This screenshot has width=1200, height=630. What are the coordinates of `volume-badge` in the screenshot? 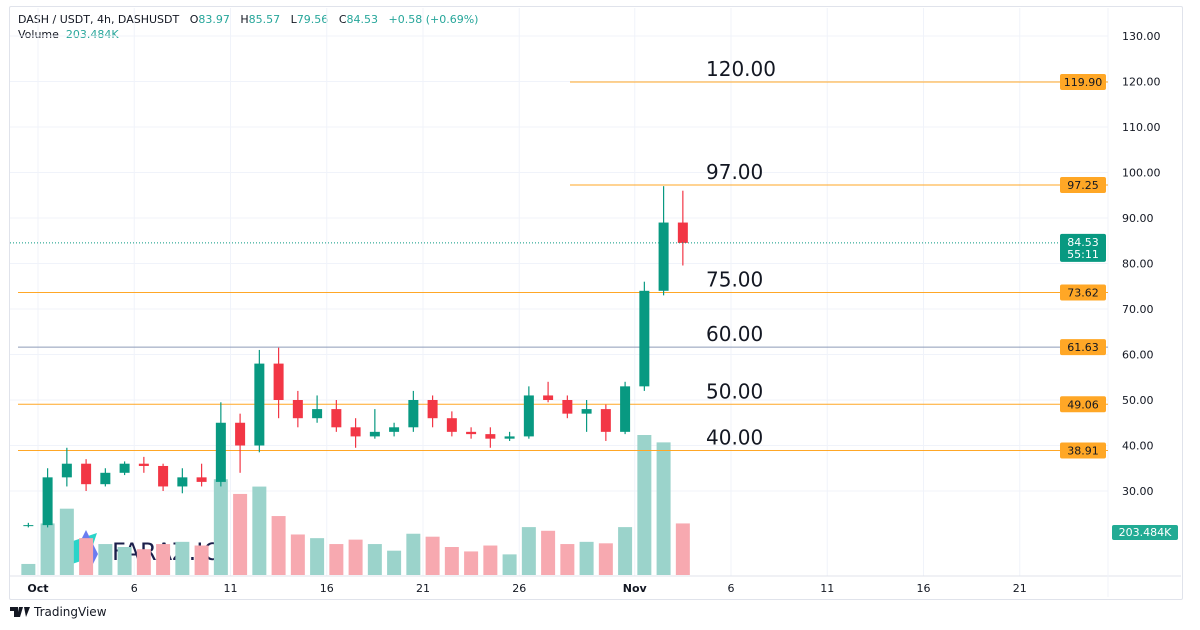 It's located at (1145, 532).